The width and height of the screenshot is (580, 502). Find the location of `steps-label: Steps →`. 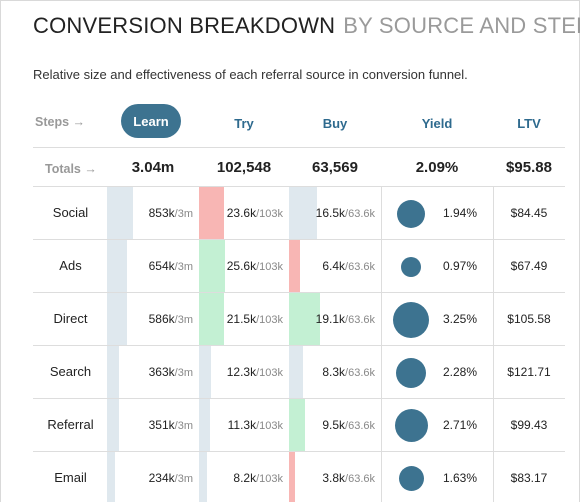

steps-label: Steps → is located at coordinates (60, 122).